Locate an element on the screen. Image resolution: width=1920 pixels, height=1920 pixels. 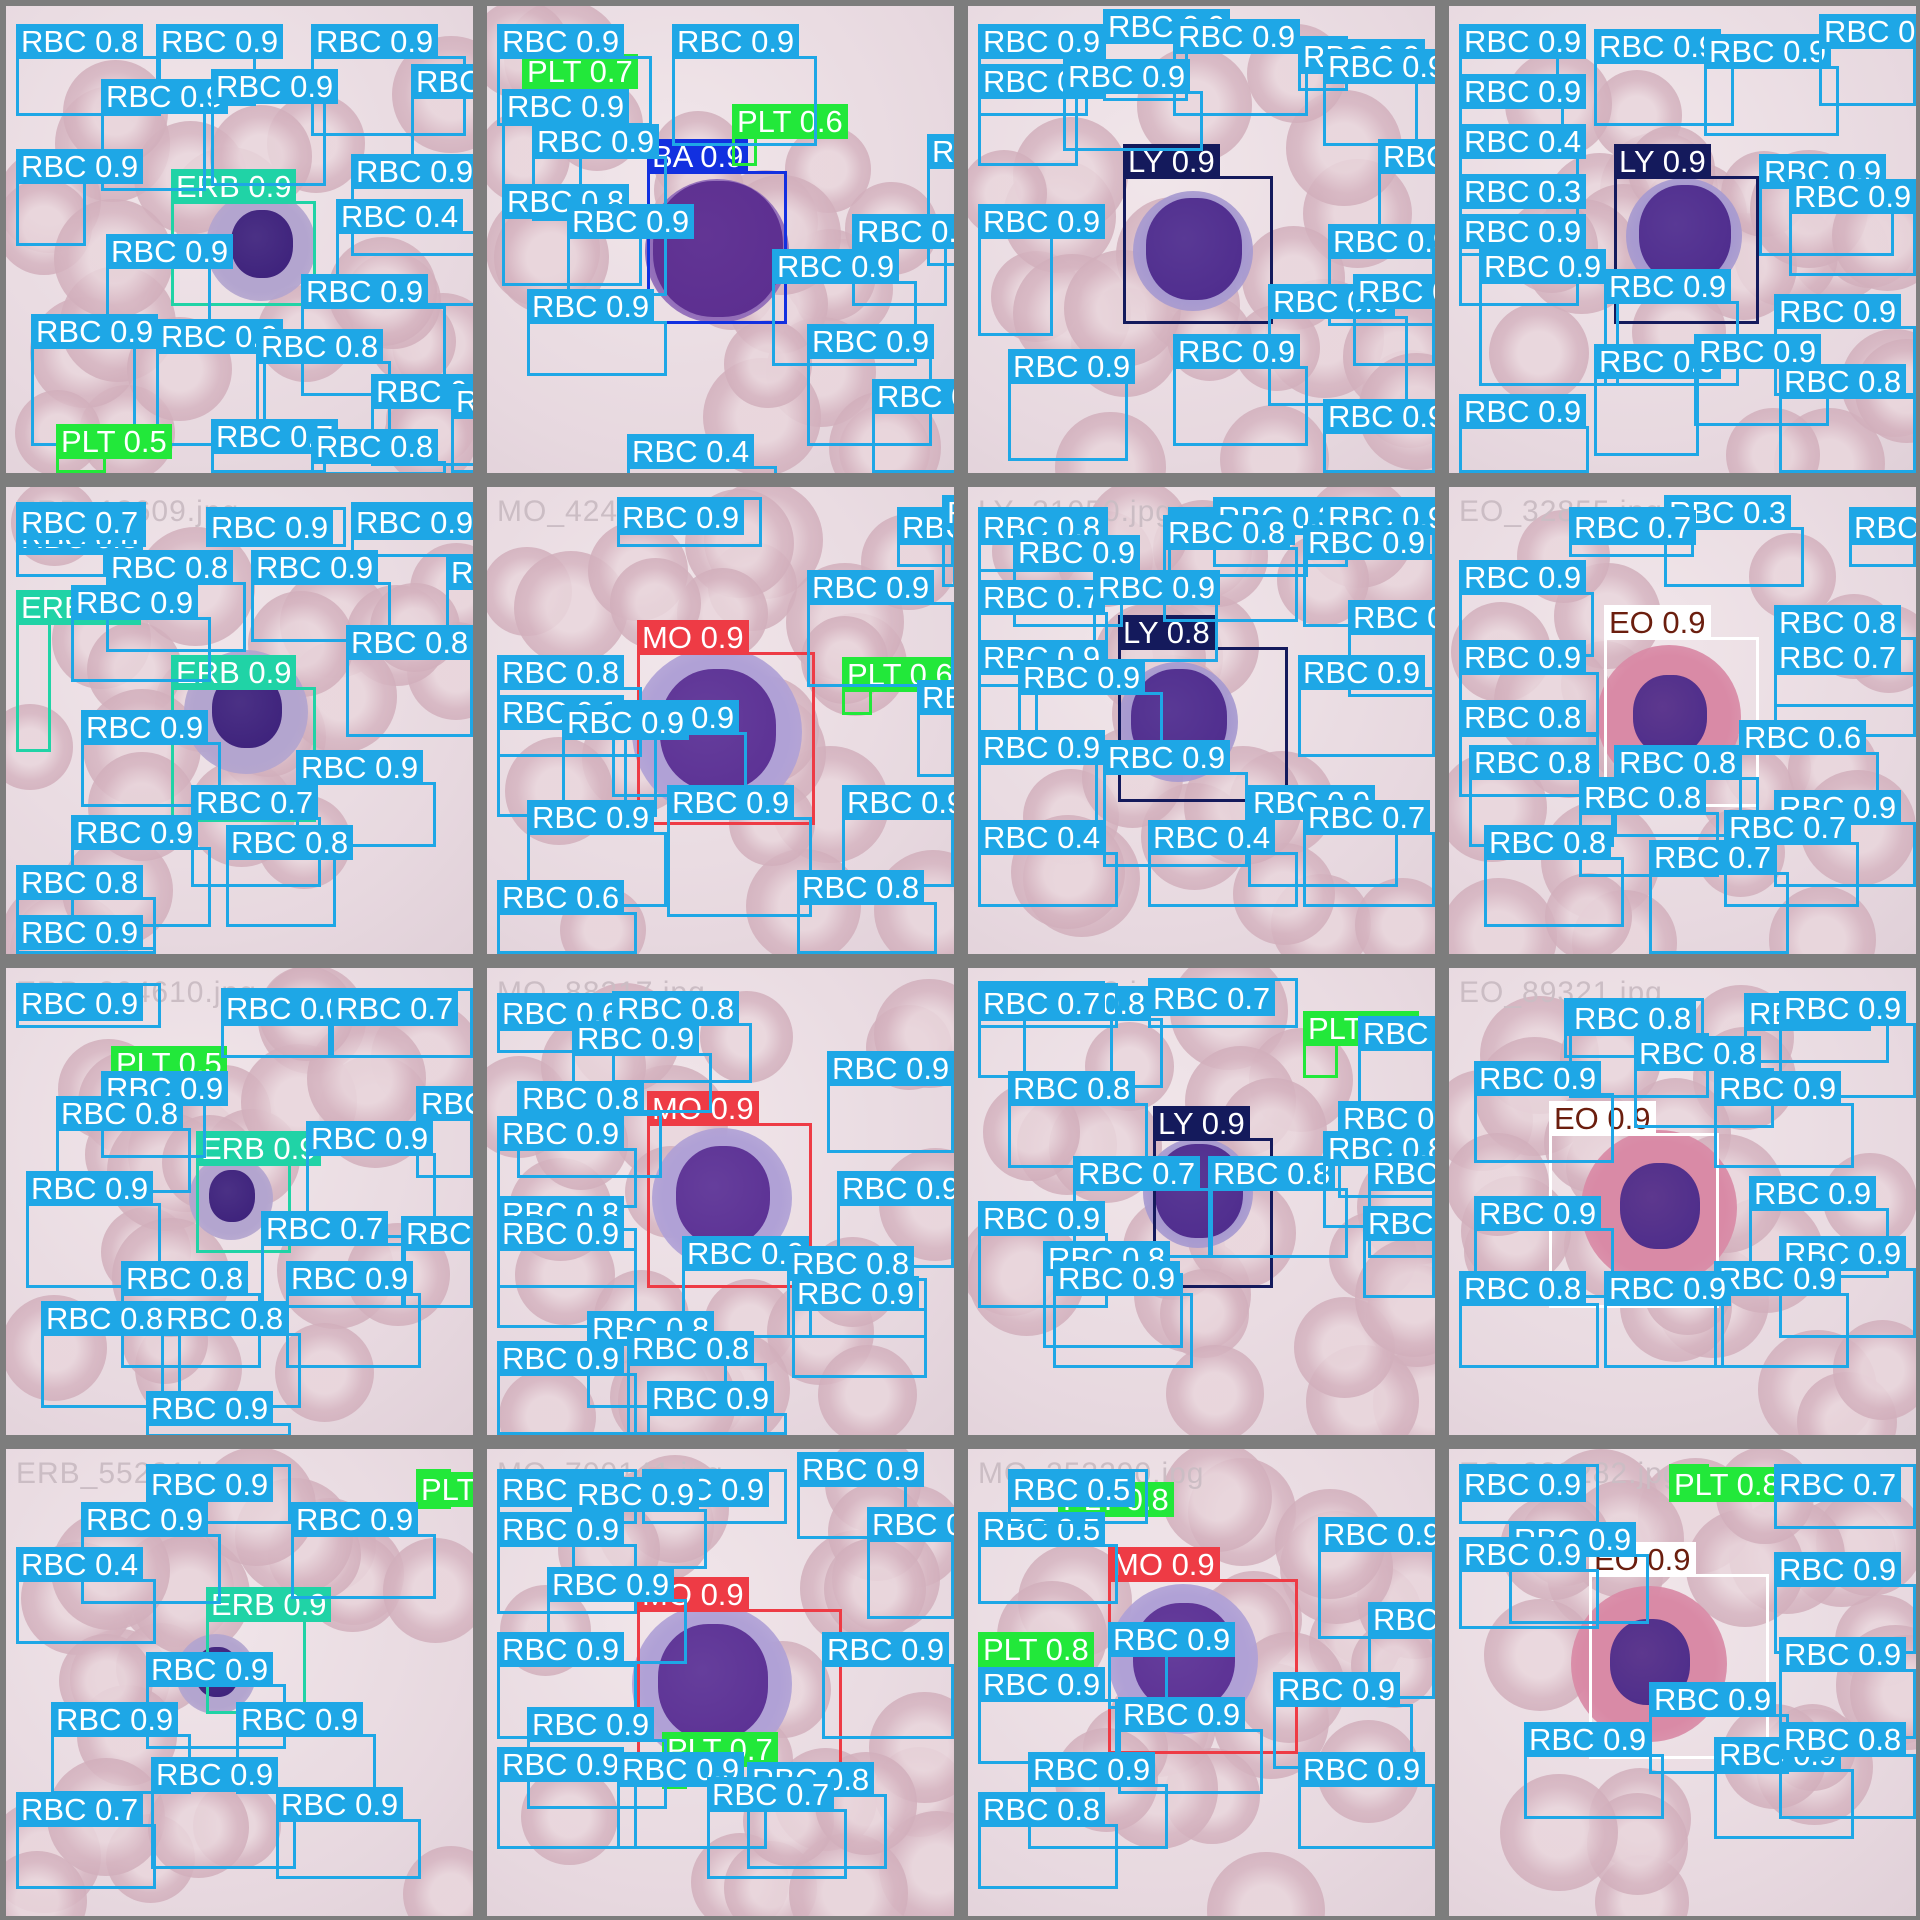
detection-box-erb: ERB 0.9 is located at coordinates (243, 738).